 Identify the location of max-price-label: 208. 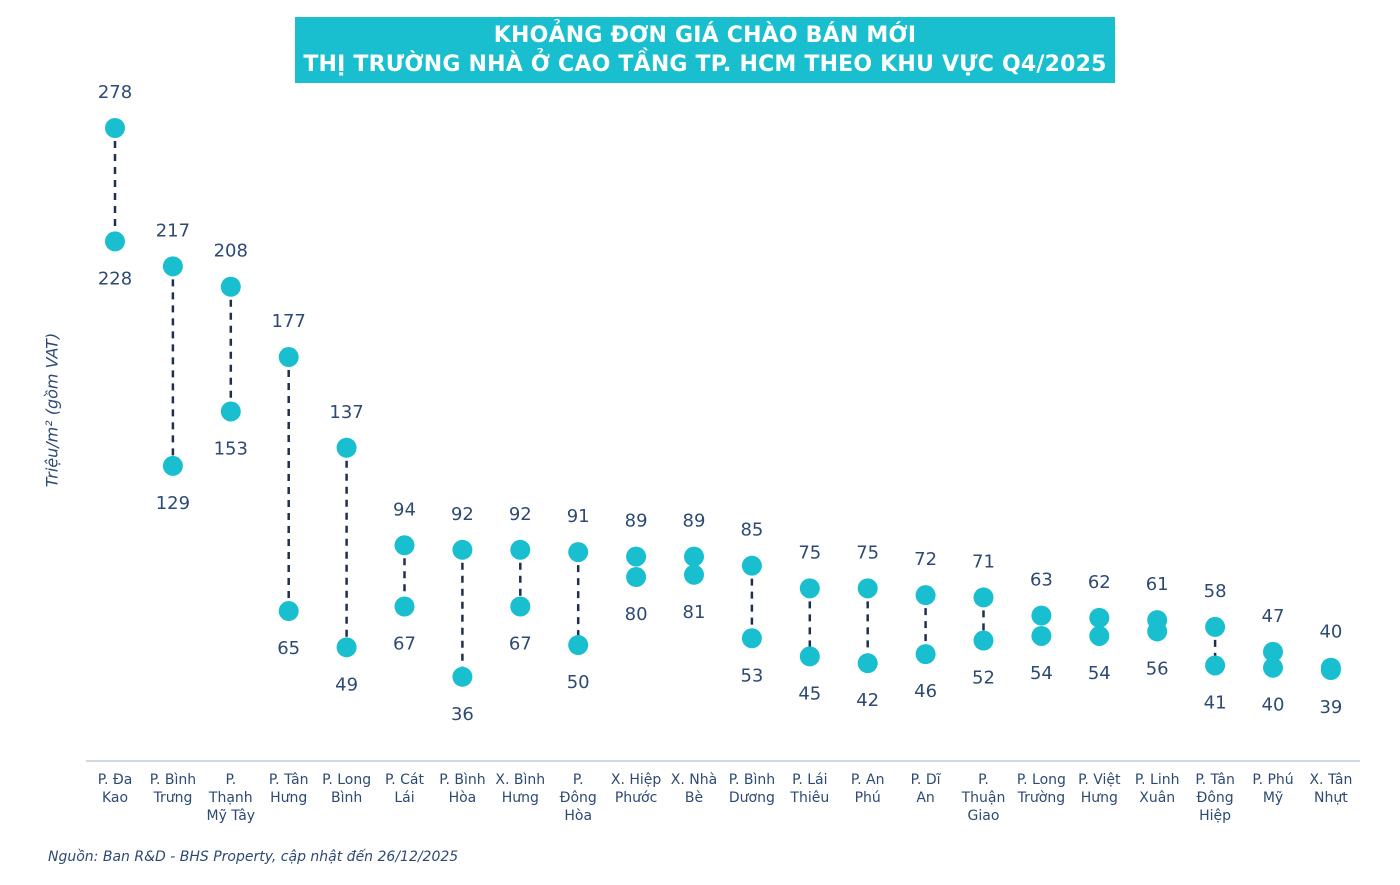
(231, 251).